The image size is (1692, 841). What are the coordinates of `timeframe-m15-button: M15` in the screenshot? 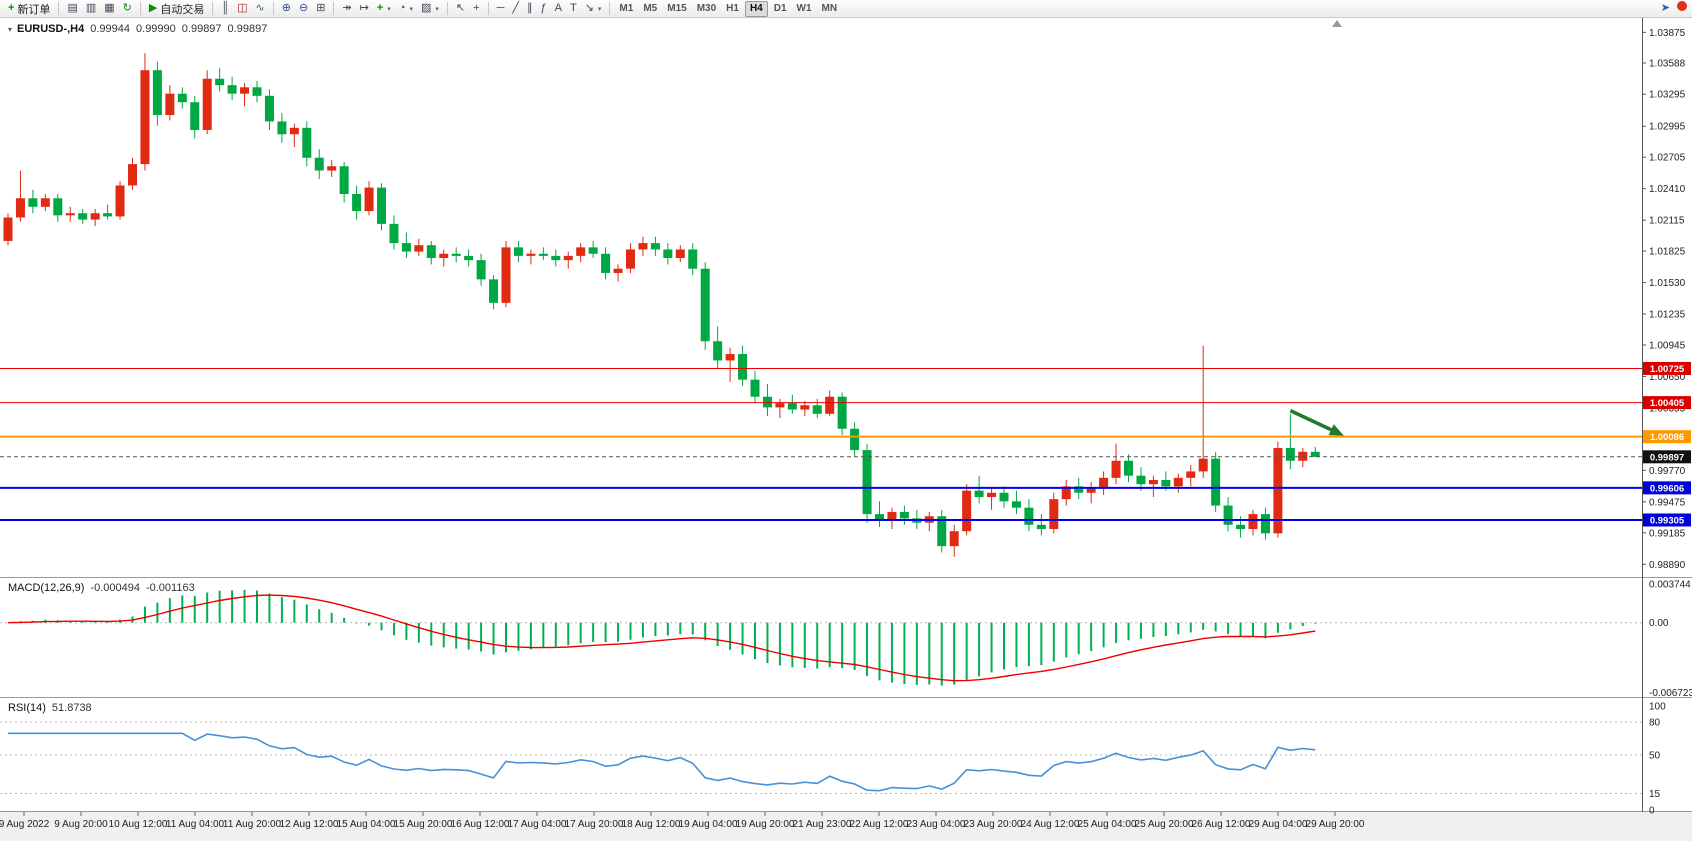 It's located at (676, 9).